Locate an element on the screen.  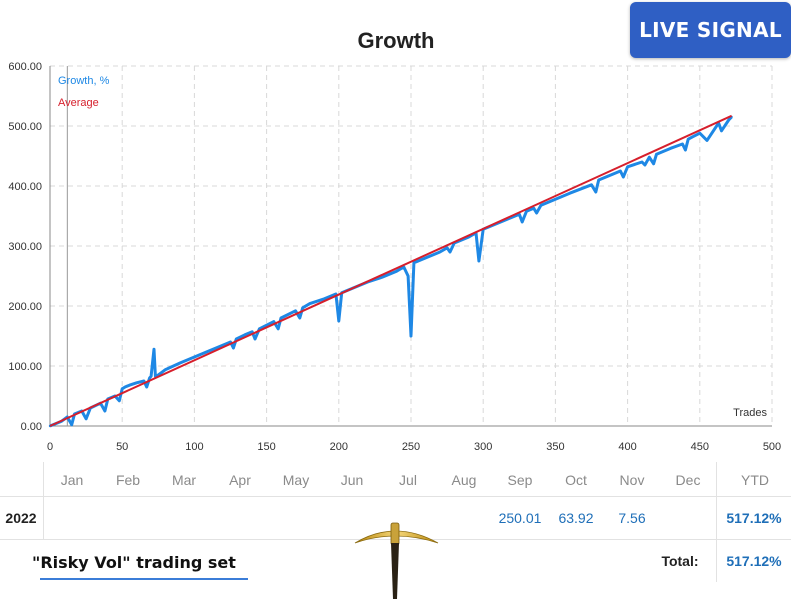
total-row: Total: 517.12% is located at coordinates (395, 560).